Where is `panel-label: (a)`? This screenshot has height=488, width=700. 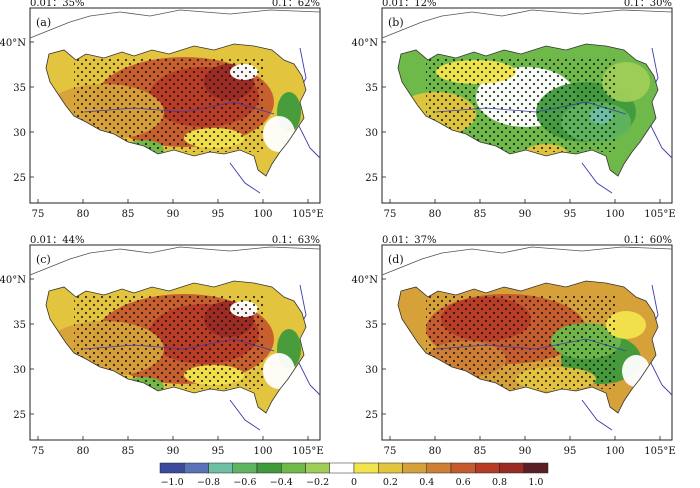 panel-label: (a) is located at coordinates (43, 22).